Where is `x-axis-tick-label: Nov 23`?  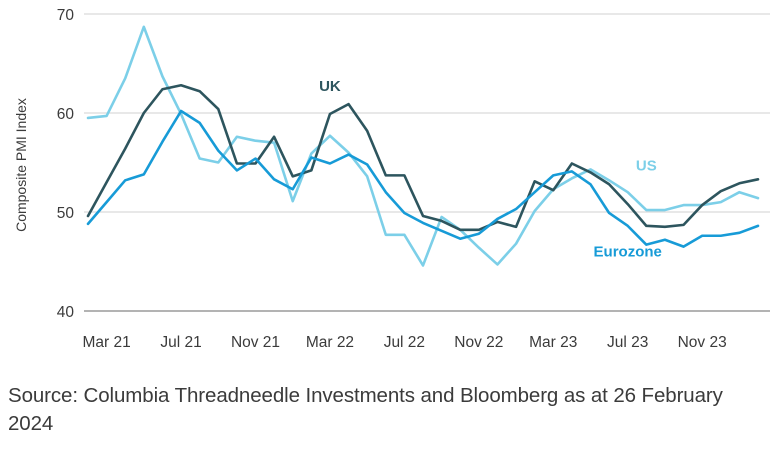
x-axis-tick-label: Nov 23 is located at coordinates (702, 342).